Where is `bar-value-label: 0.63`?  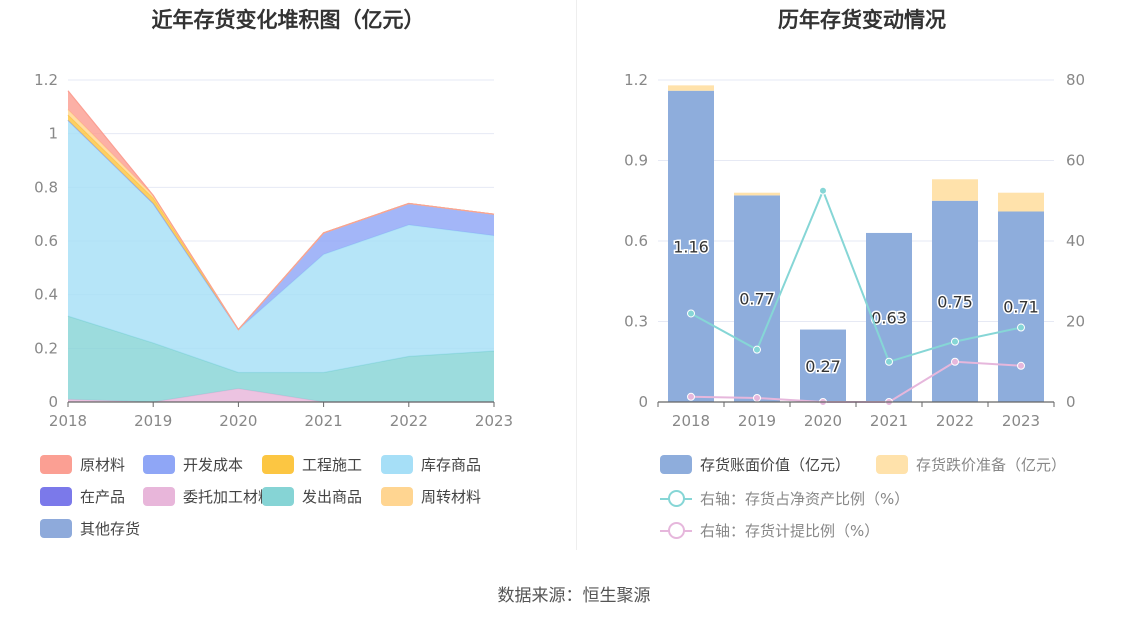 bar-value-label: 0.63 is located at coordinates (889, 317).